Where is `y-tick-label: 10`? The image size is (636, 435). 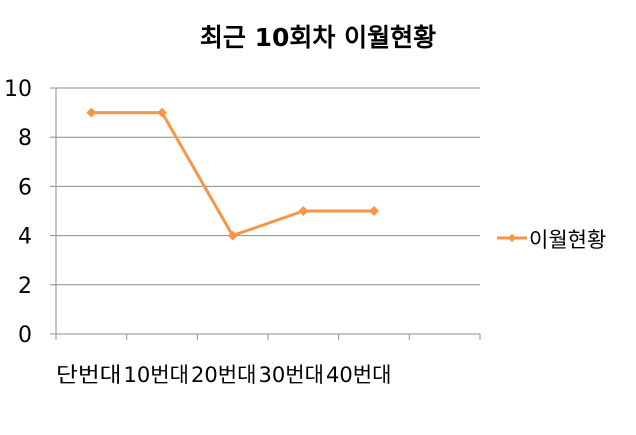
y-tick-label: 10 is located at coordinates (18, 89).